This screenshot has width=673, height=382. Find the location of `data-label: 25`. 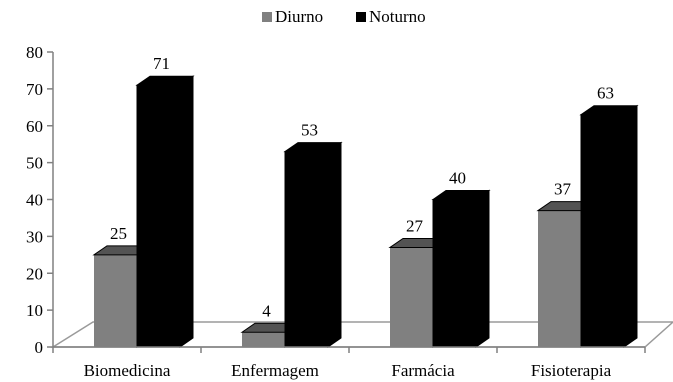

data-label: 25 is located at coordinates (118, 233).